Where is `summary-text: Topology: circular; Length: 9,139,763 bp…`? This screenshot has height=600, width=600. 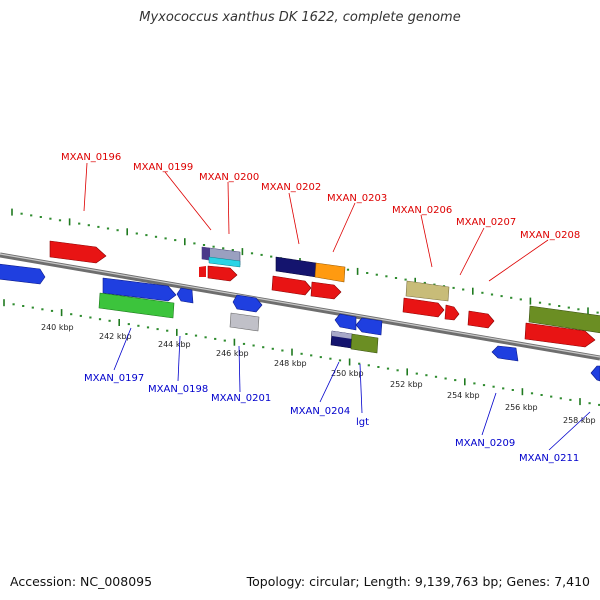 summary-text: Topology: circular; Length: 9,139,763 bp… is located at coordinates (418, 581).